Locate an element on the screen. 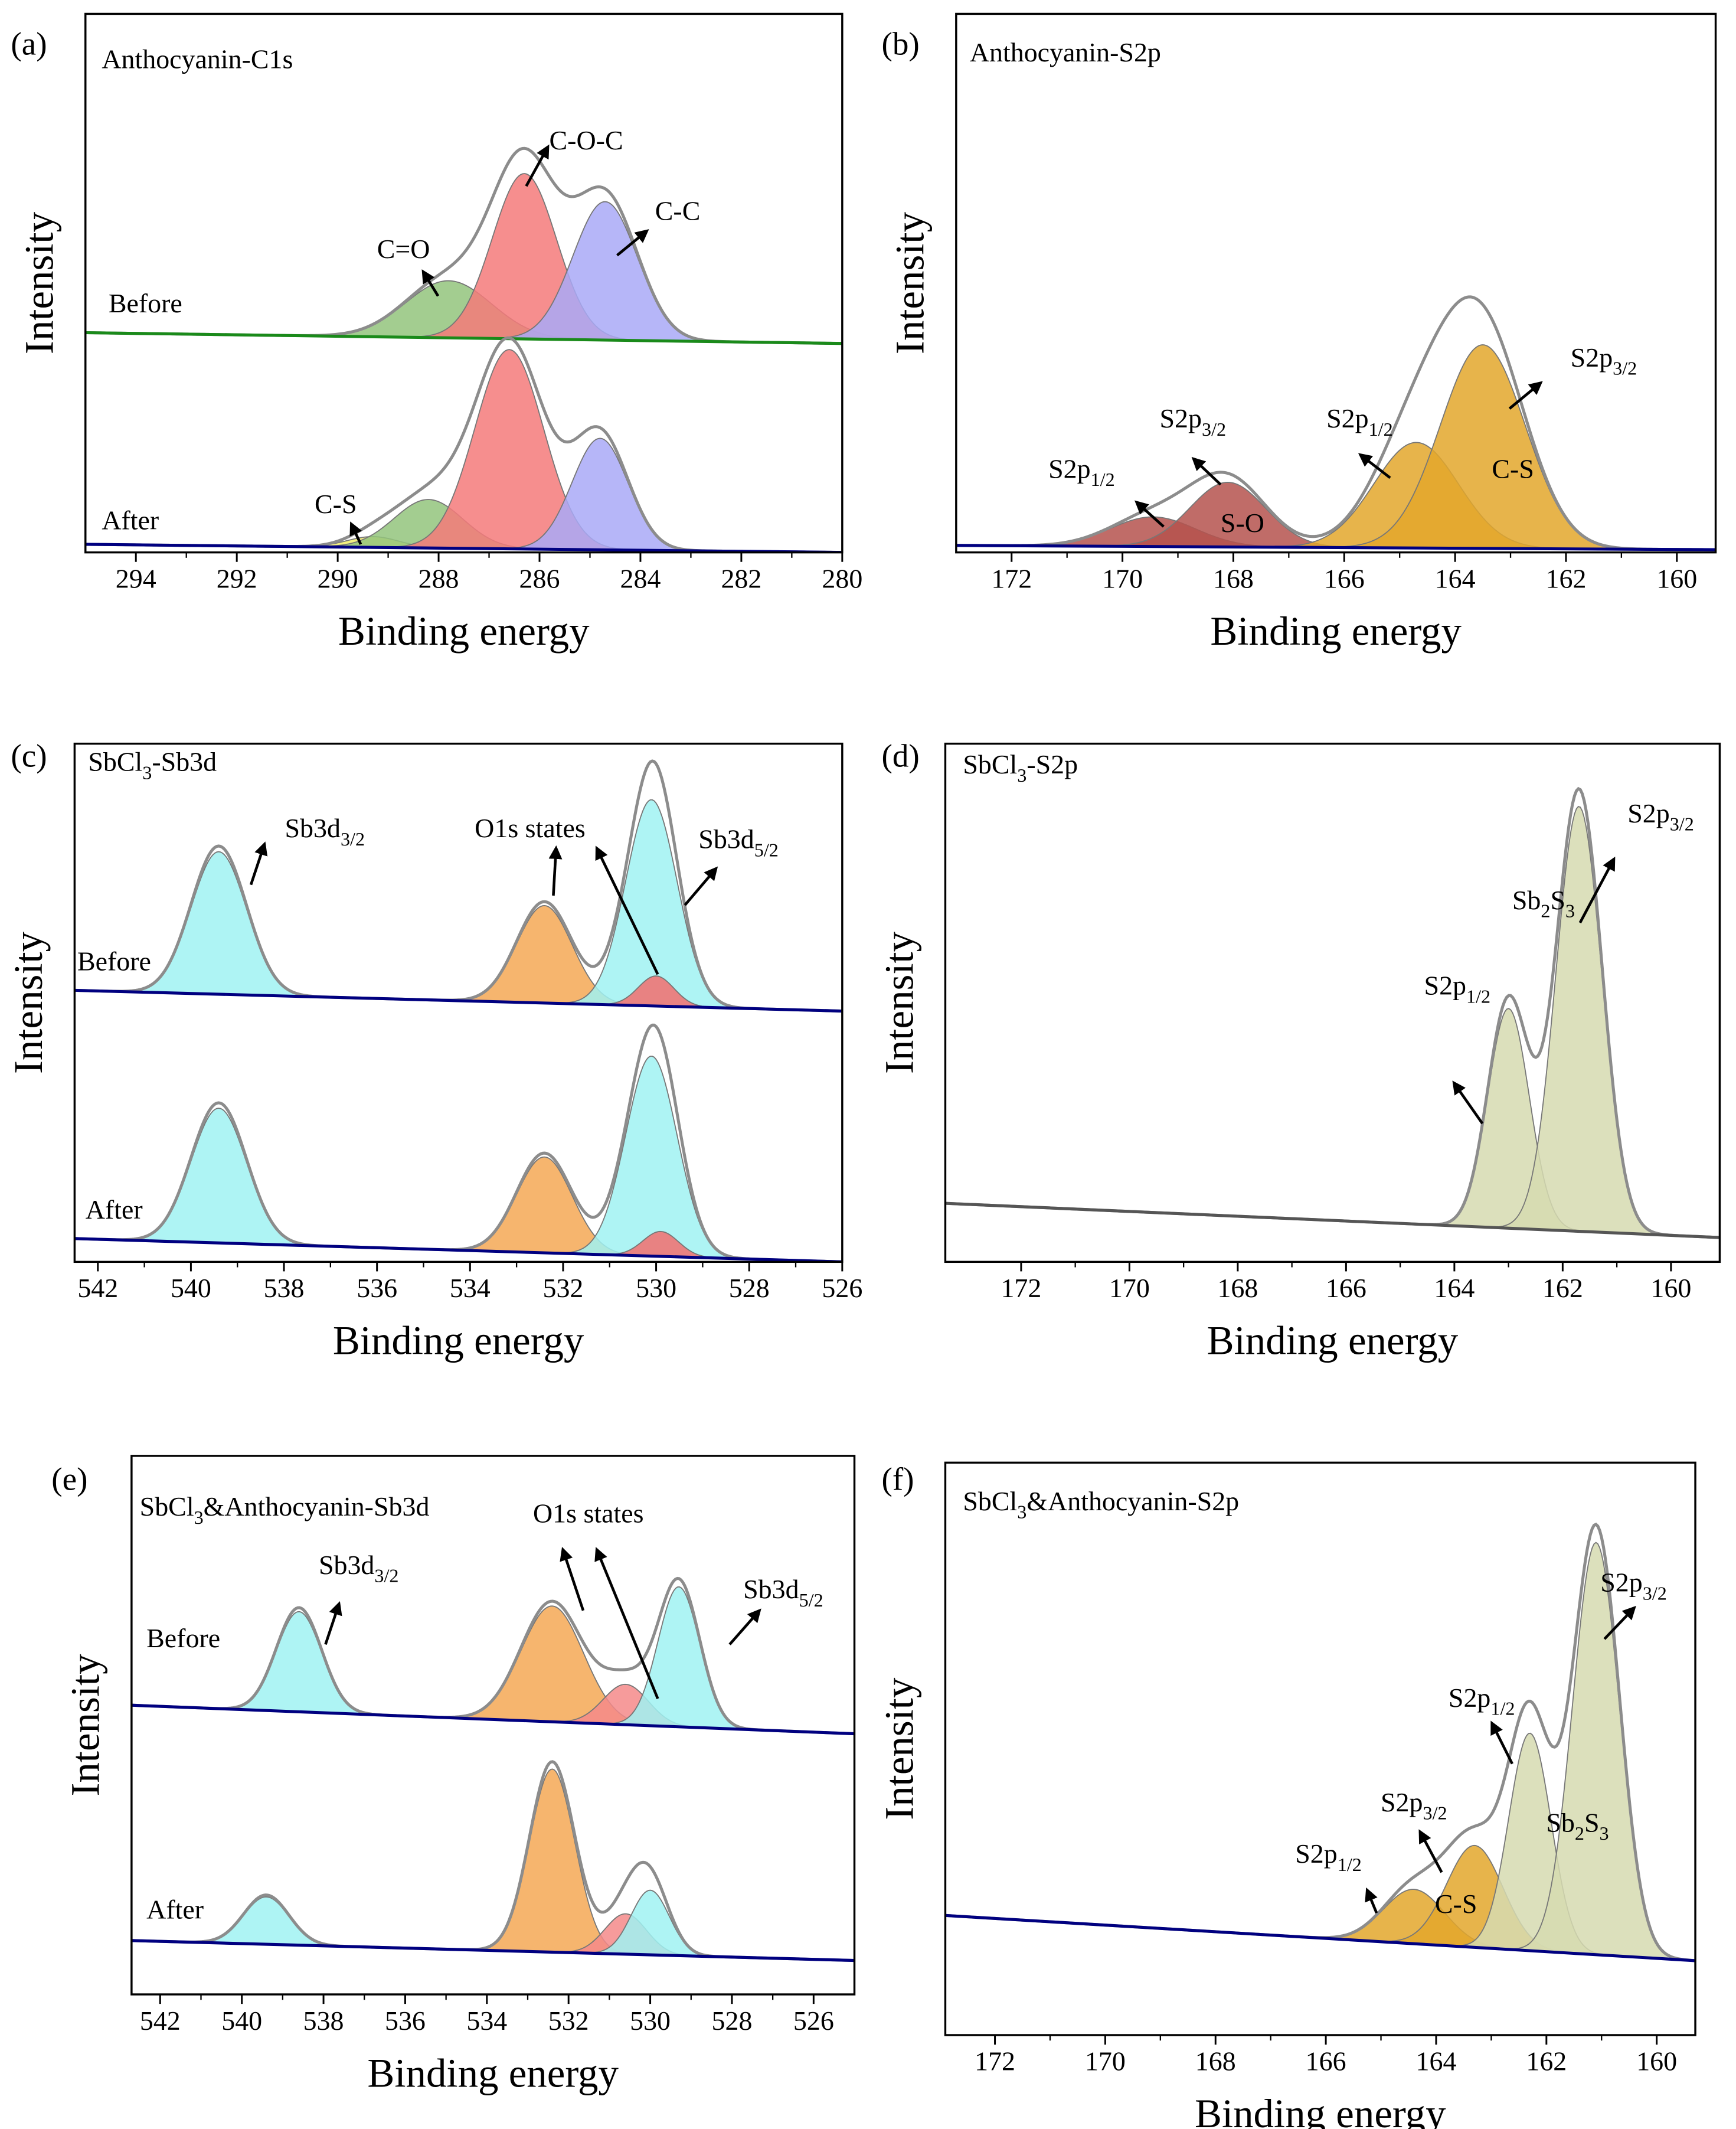  subscript: 2 is located at coordinates (1579, 1833).